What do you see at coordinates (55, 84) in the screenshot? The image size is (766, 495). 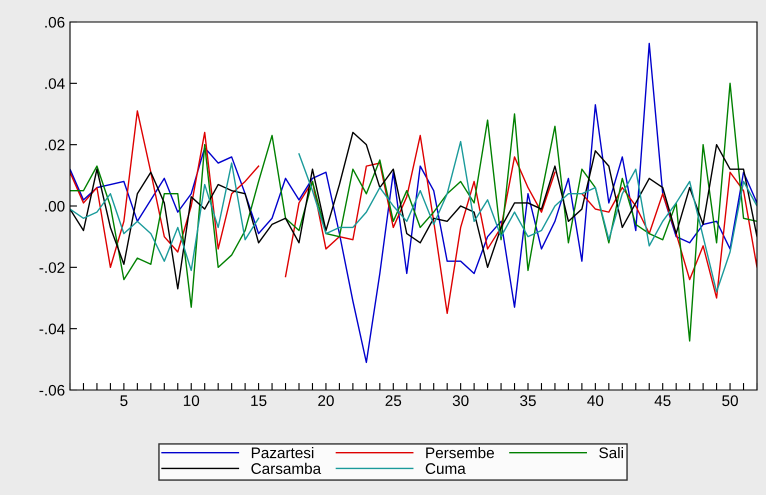 I see `y-tick-label: .04` at bounding box center [55, 84].